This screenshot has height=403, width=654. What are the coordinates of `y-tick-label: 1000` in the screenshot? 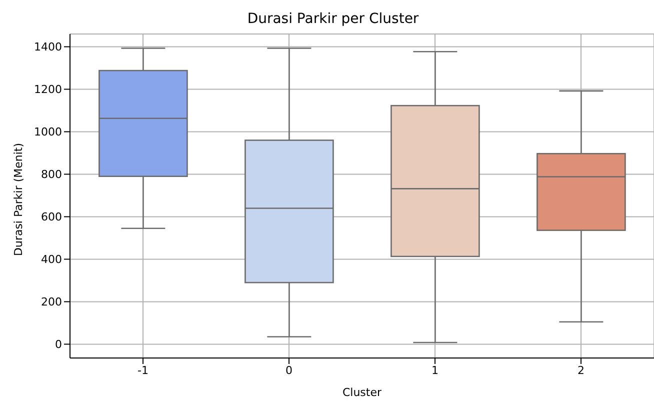 It's located at (48, 132).